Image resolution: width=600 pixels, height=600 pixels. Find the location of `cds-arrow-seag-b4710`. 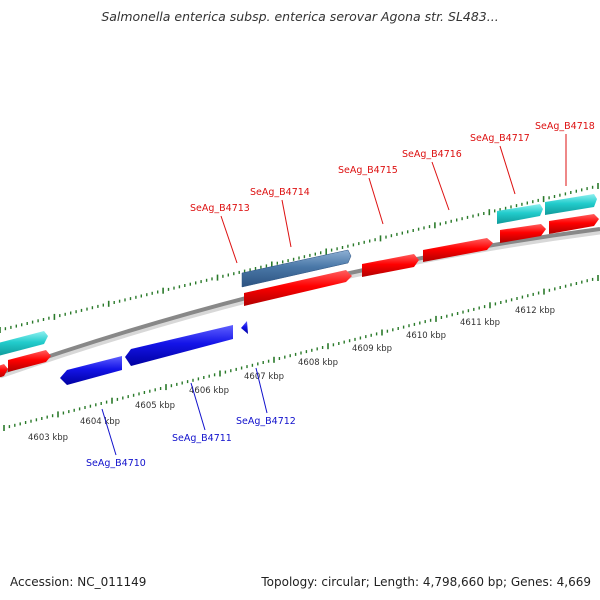

cds-arrow-seag-b4710 is located at coordinates (91, 370).